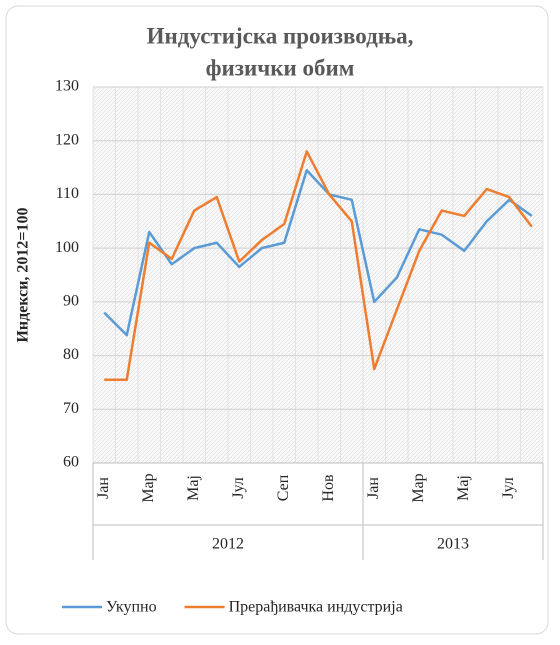 The height and width of the screenshot is (645, 560). What do you see at coordinates (280, 67) in the screenshot?
I see `chart-title: физички обим` at bounding box center [280, 67].